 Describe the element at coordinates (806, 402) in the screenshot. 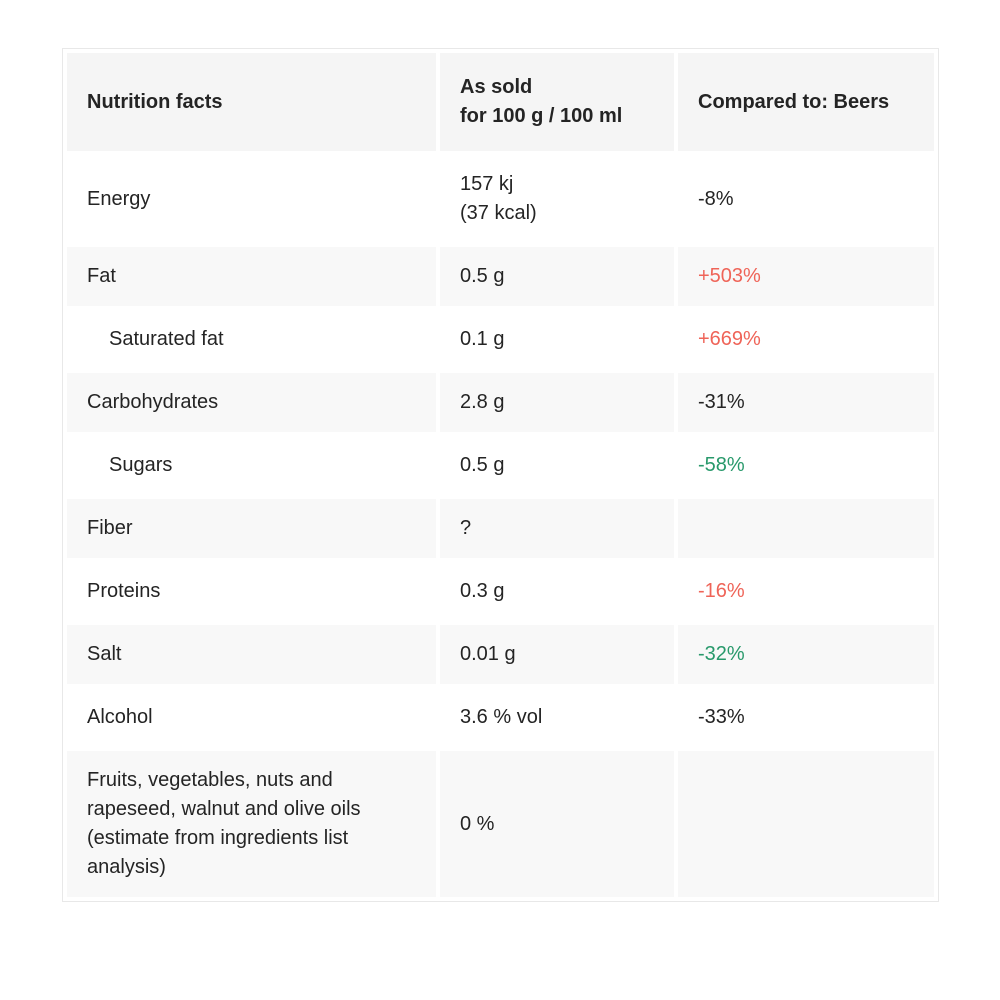

I see `comparison-cell: -31%` at that location.